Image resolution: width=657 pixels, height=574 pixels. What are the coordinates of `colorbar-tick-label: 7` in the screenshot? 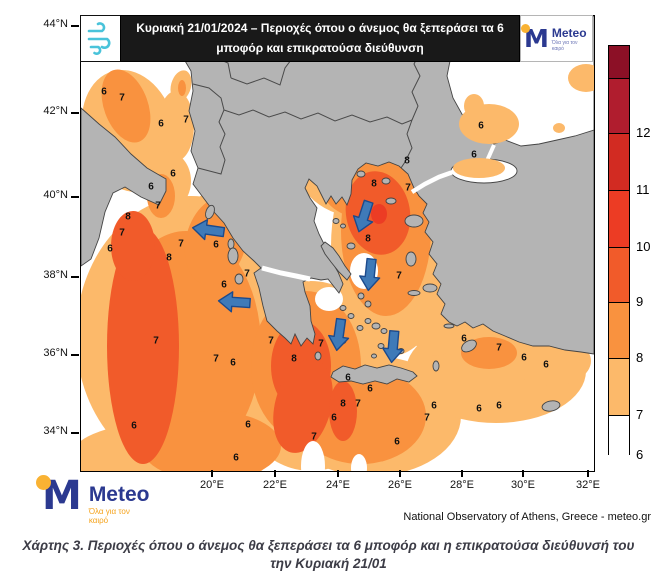 It's located at (640, 414).